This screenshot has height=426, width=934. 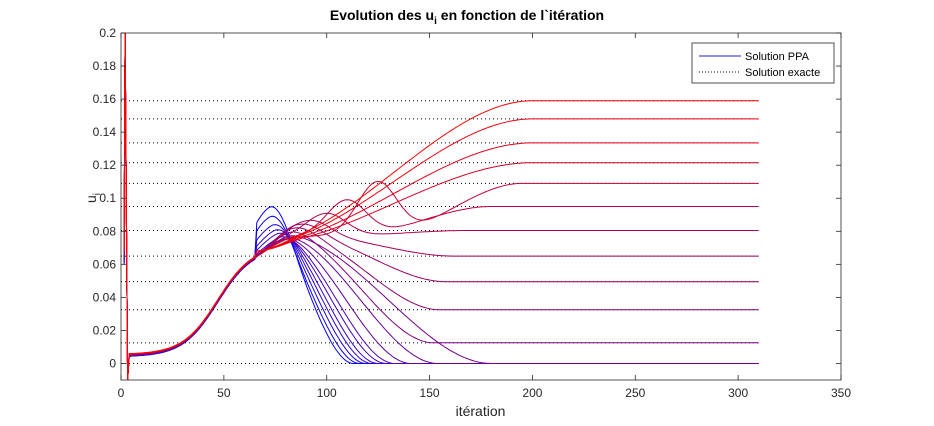 What do you see at coordinates (105, 132) in the screenshot?
I see `y-tick-label: 0.14` at bounding box center [105, 132].